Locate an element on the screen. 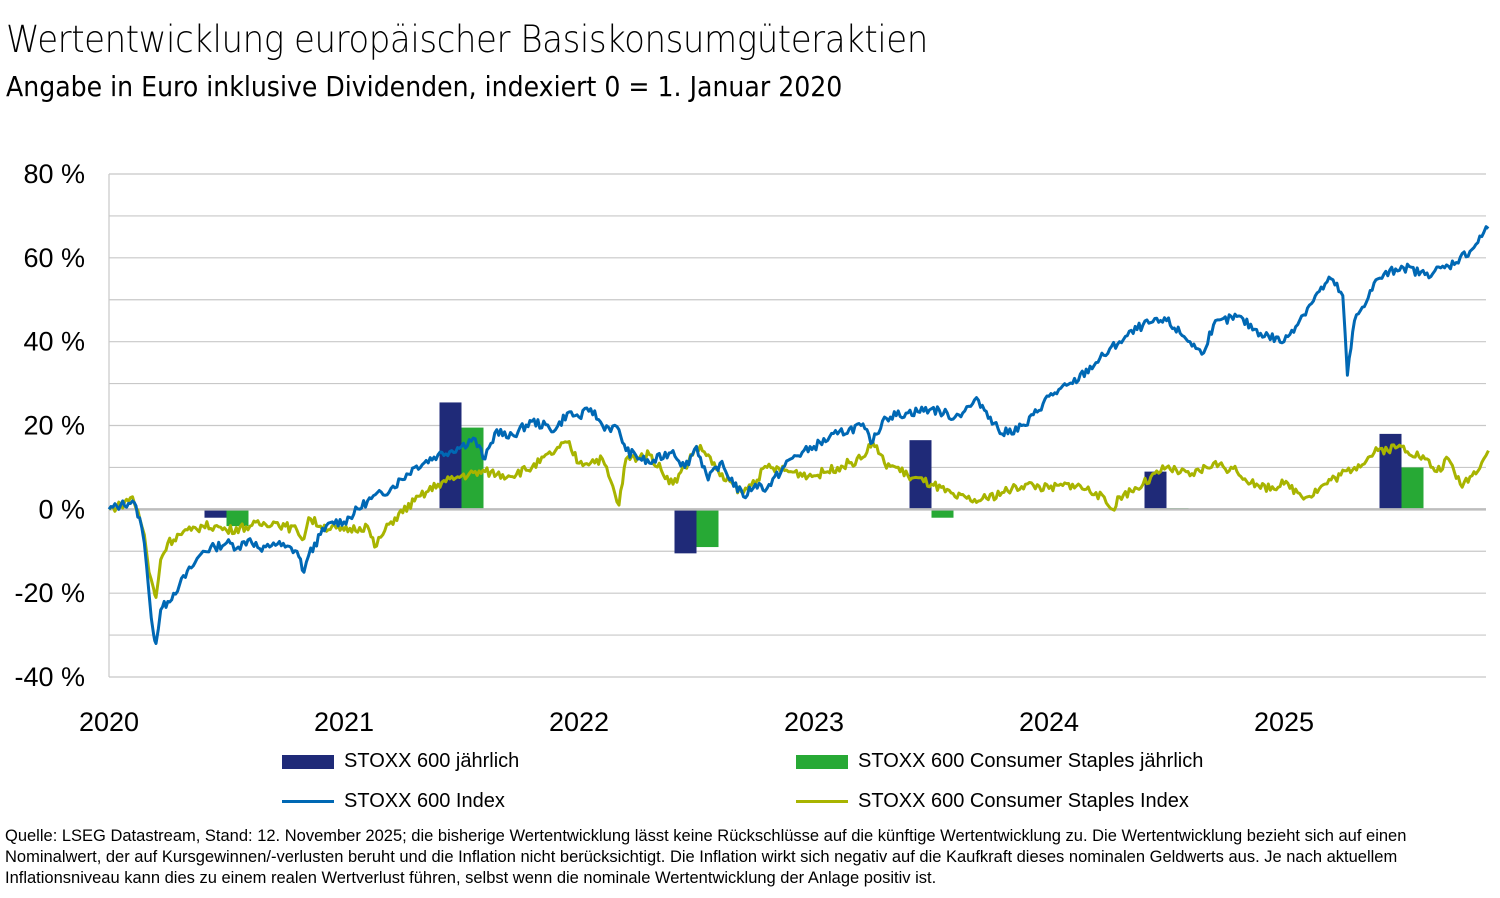 The width and height of the screenshot is (1500, 898). legend-label: STOXX 600 Consumer Staples Index is located at coordinates (1023, 801).